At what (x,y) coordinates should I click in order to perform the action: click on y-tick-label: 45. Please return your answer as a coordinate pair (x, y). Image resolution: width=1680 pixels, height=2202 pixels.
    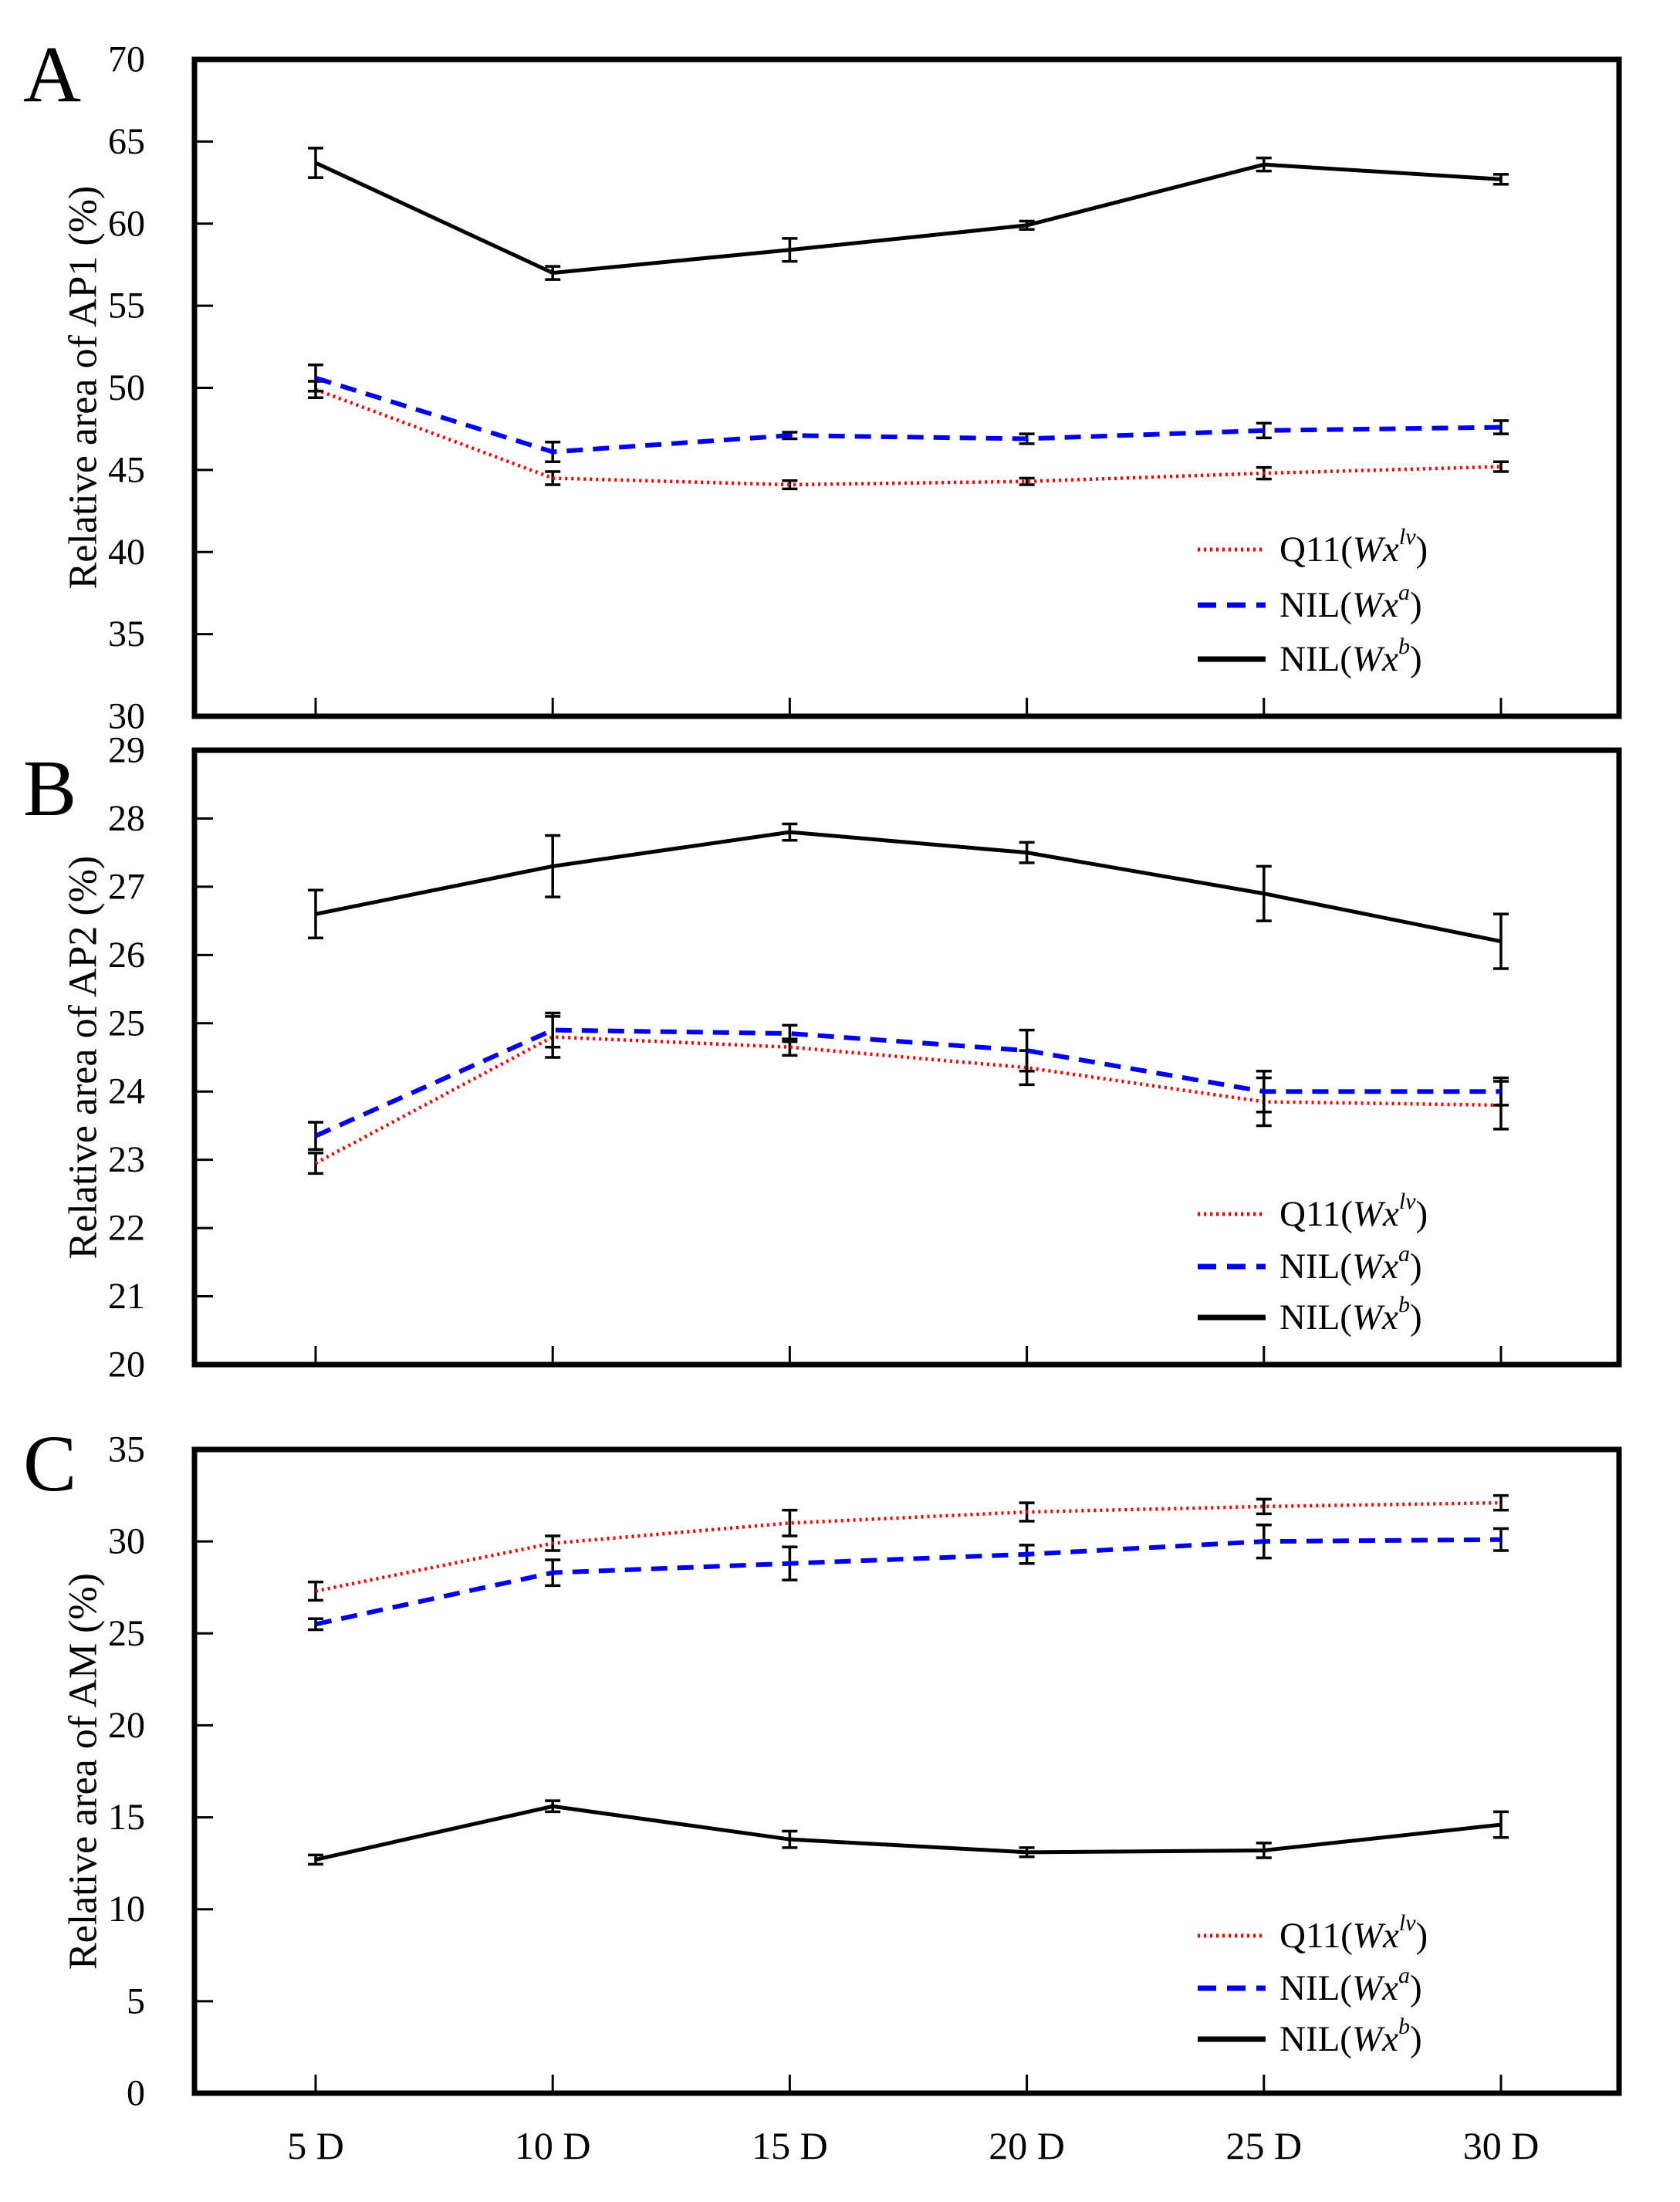
    Looking at the image, I should click on (126, 469).